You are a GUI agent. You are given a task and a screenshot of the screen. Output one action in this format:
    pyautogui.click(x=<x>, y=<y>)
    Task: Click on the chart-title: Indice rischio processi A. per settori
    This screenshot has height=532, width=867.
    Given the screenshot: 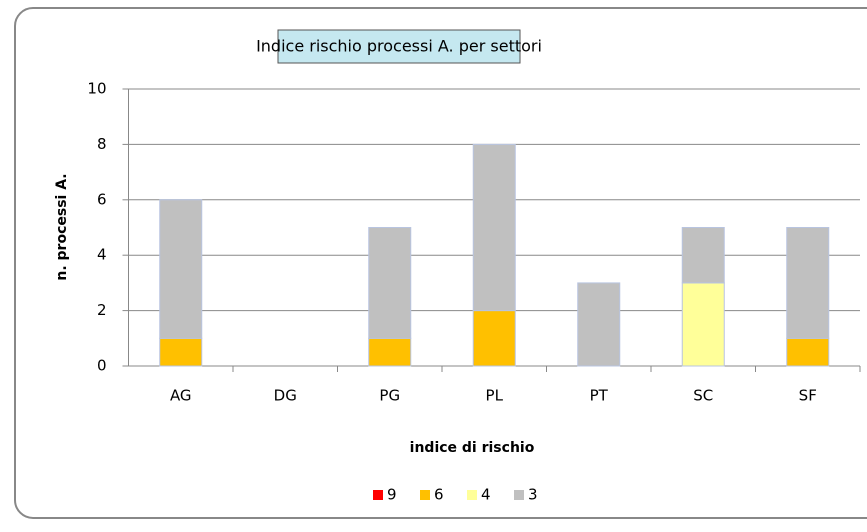 What is the action you would take?
    pyautogui.click(x=399, y=46)
    